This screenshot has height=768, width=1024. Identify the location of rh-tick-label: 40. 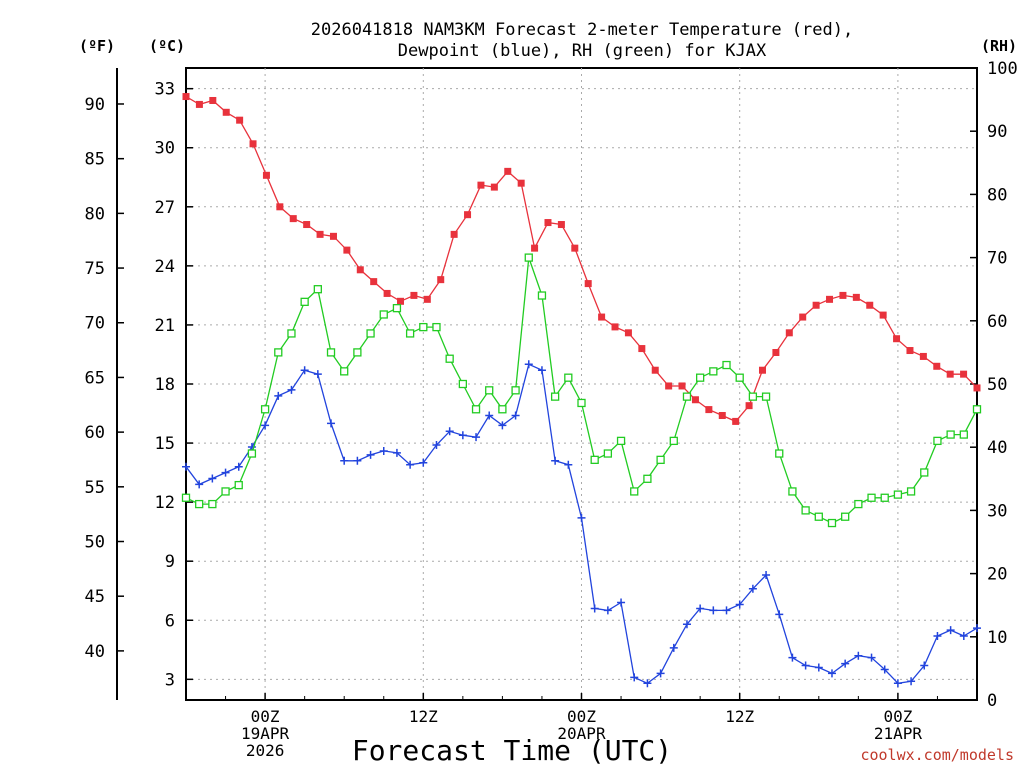
(997, 448).